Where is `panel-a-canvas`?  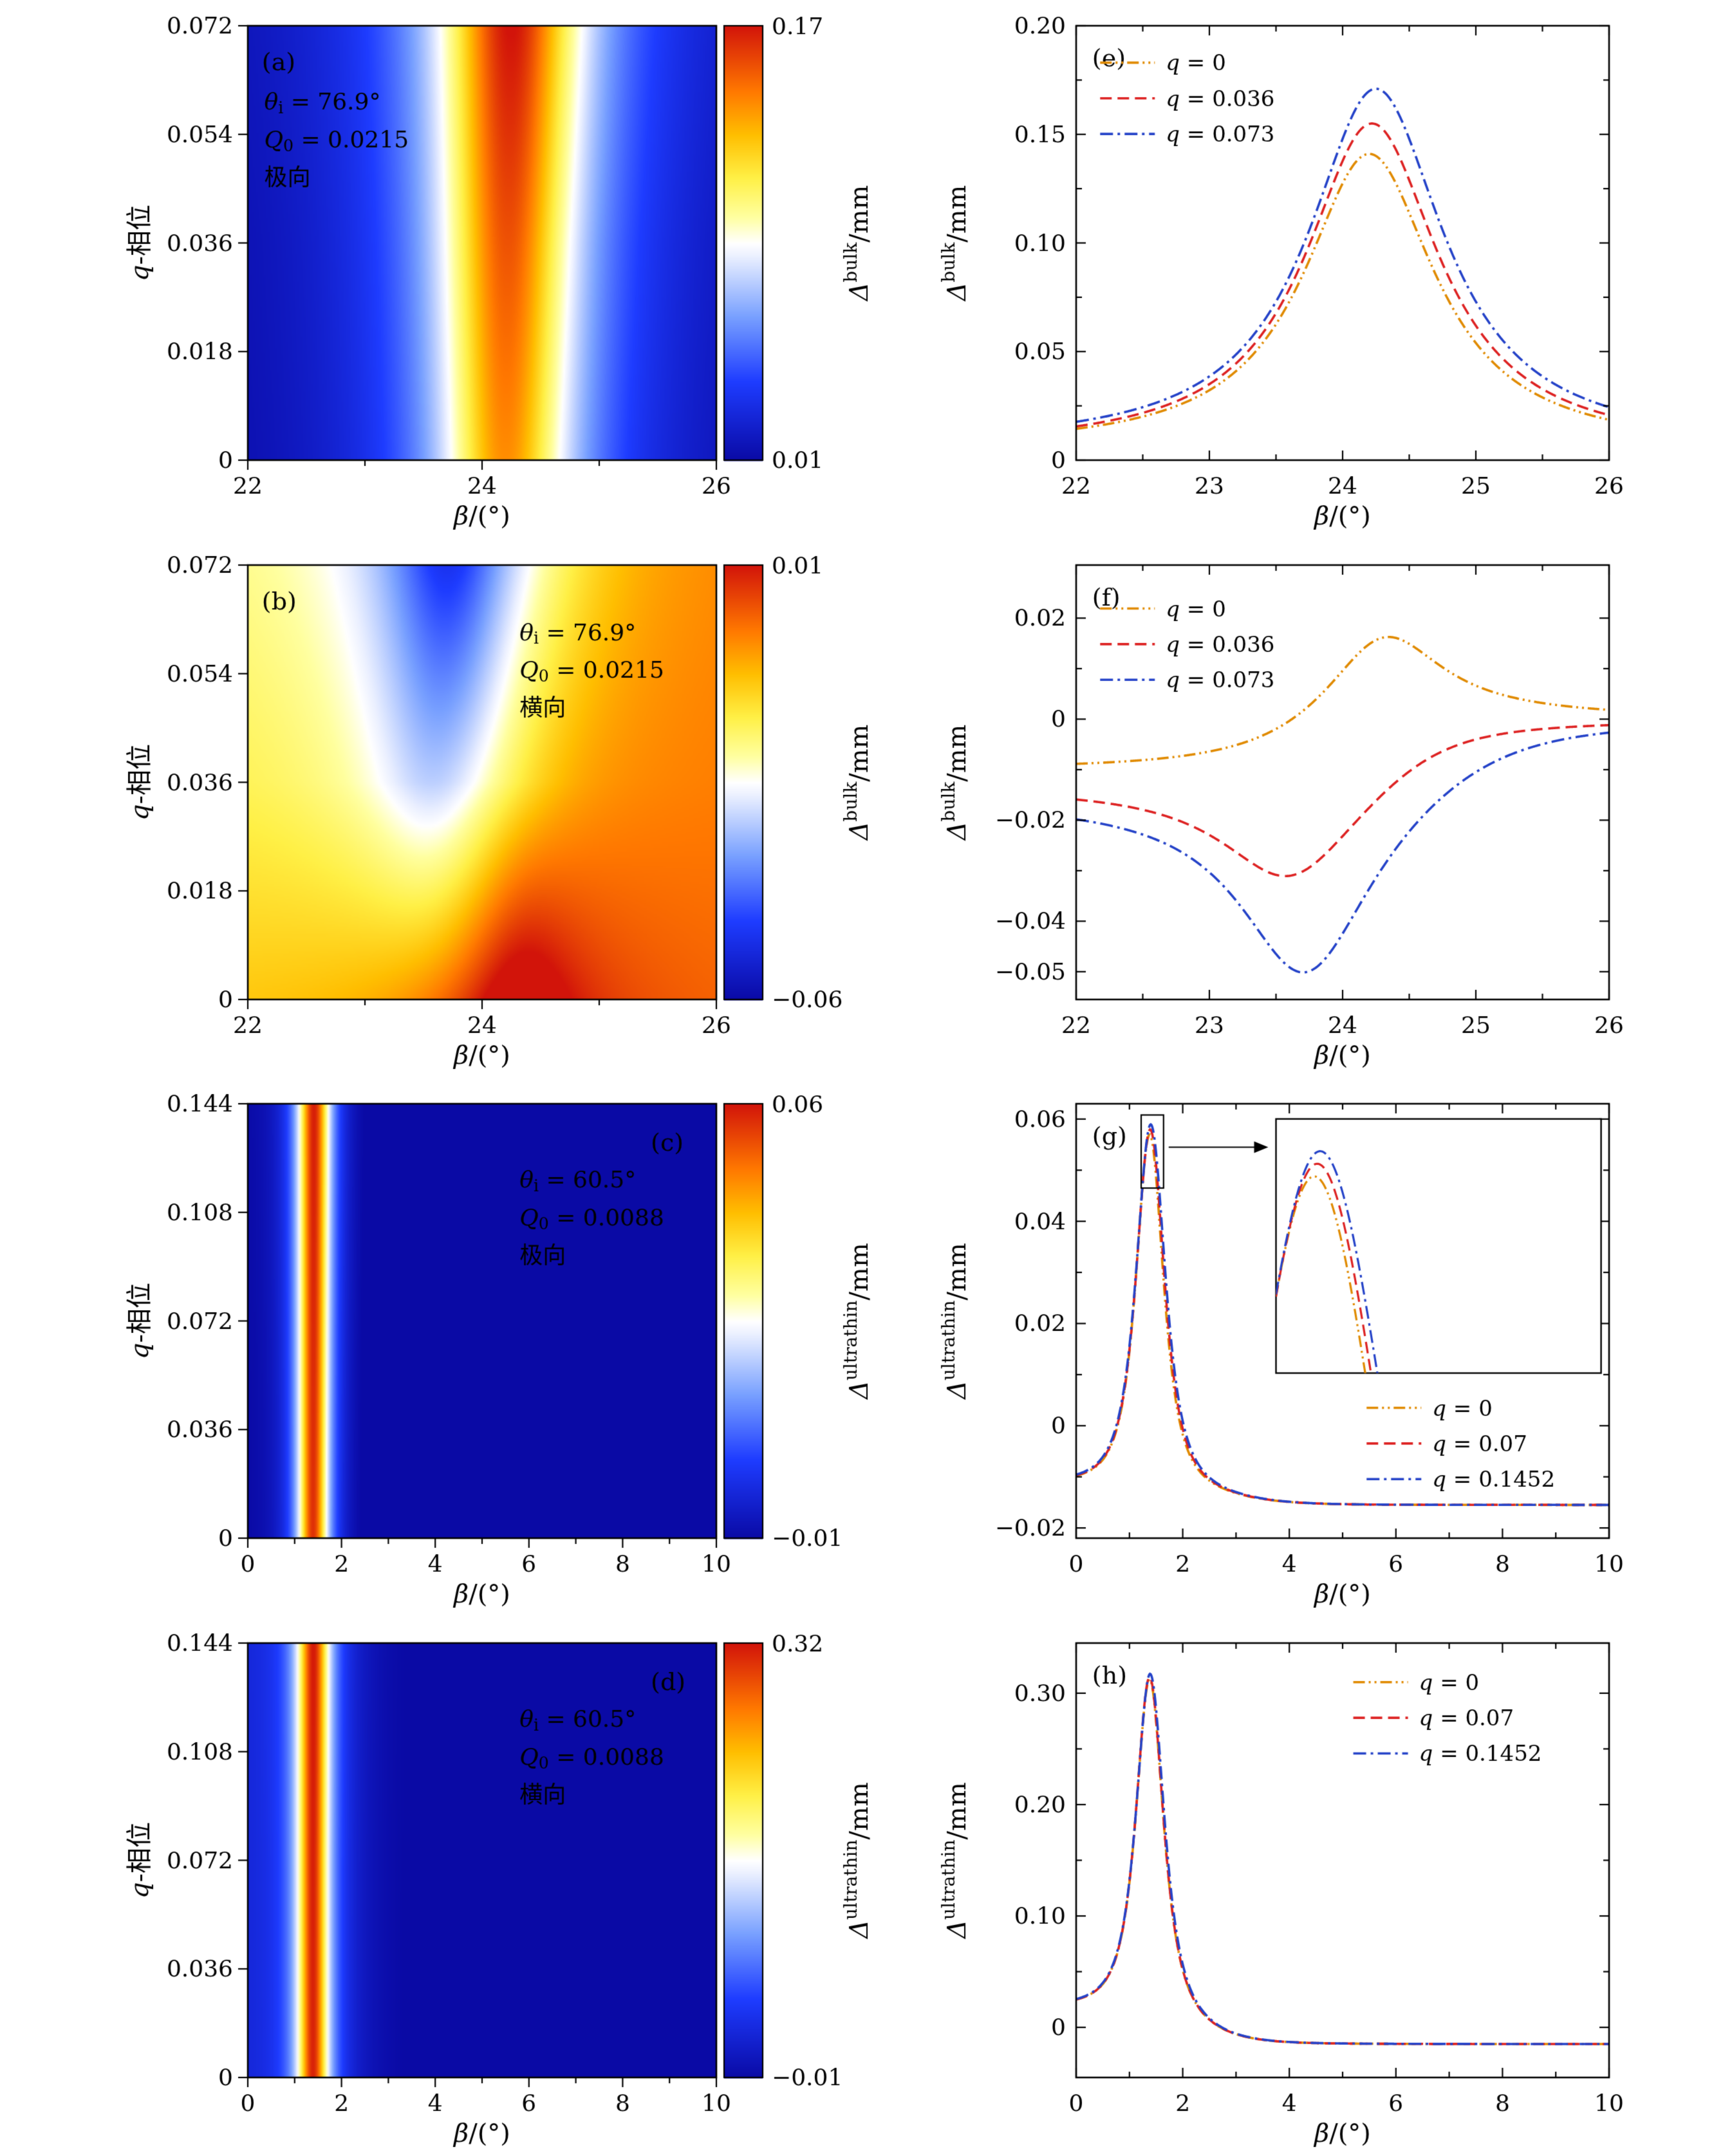
panel-a-canvas is located at coordinates (480, 269).